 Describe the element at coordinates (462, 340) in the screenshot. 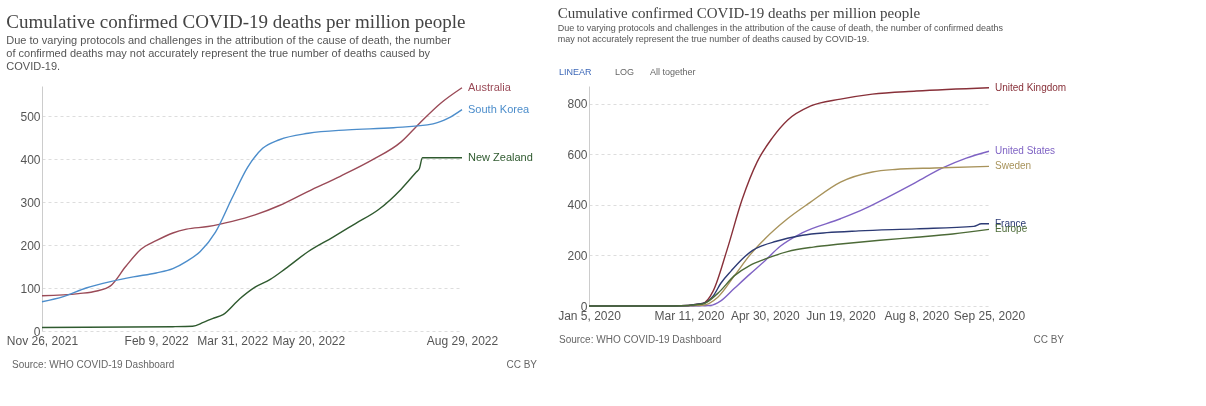

I see `x-tick-label: Aug 29, 2022` at that location.